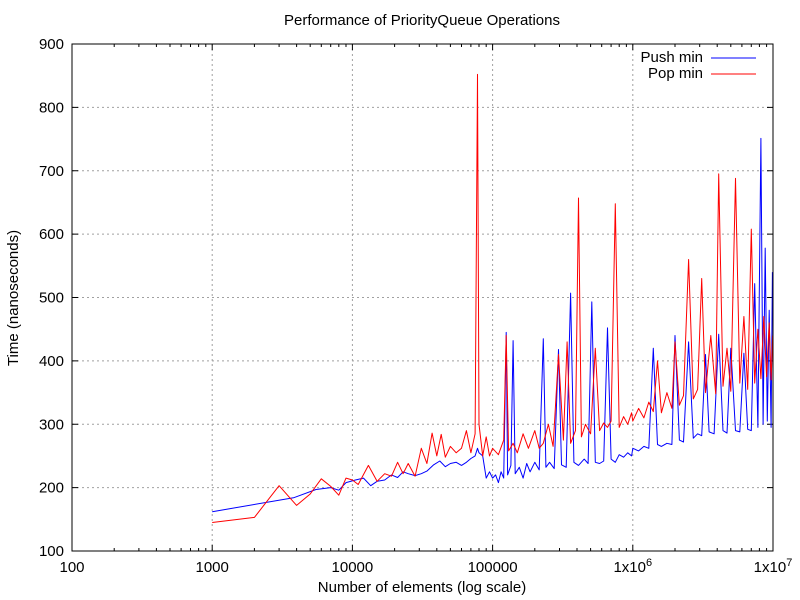  Describe the element at coordinates (671, 57) in the screenshot. I see `legend-label-push: Push min` at that location.